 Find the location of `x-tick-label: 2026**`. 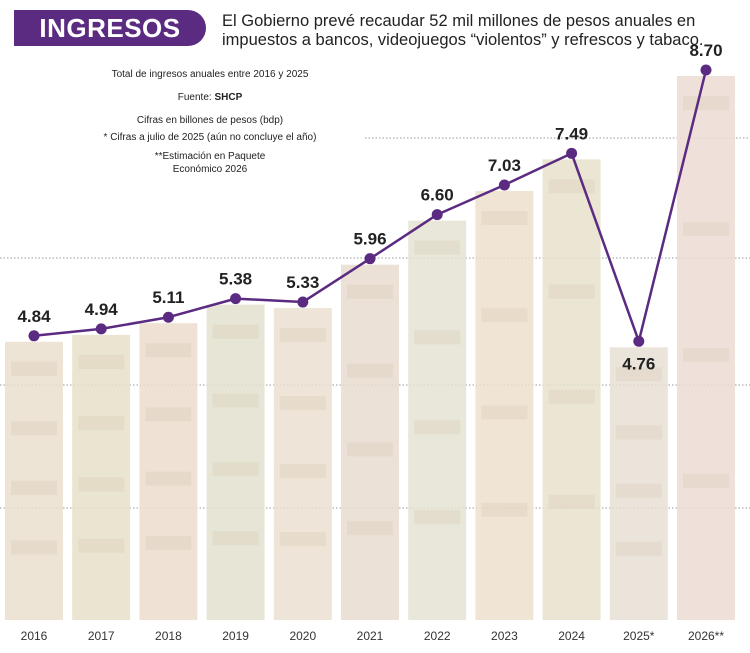

x-tick-label: 2026** is located at coordinates (706, 636).